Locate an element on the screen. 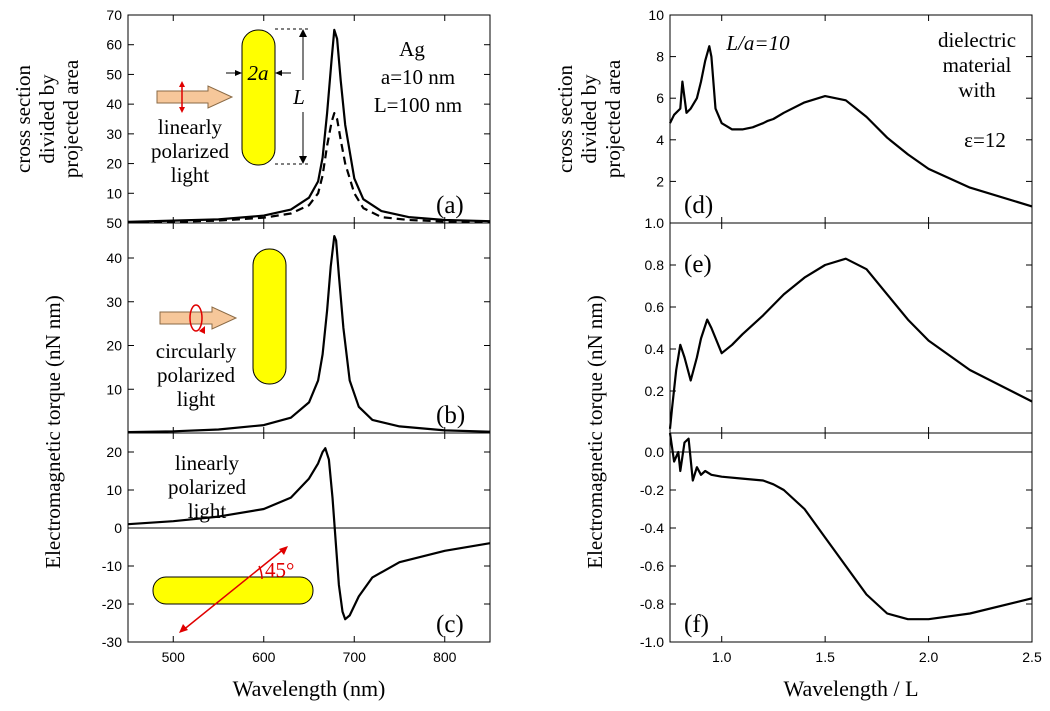 Image resolution: width=1050 pixels, height=711 pixels. panel-f-xtick-label: 2.5 is located at coordinates (1032, 657).